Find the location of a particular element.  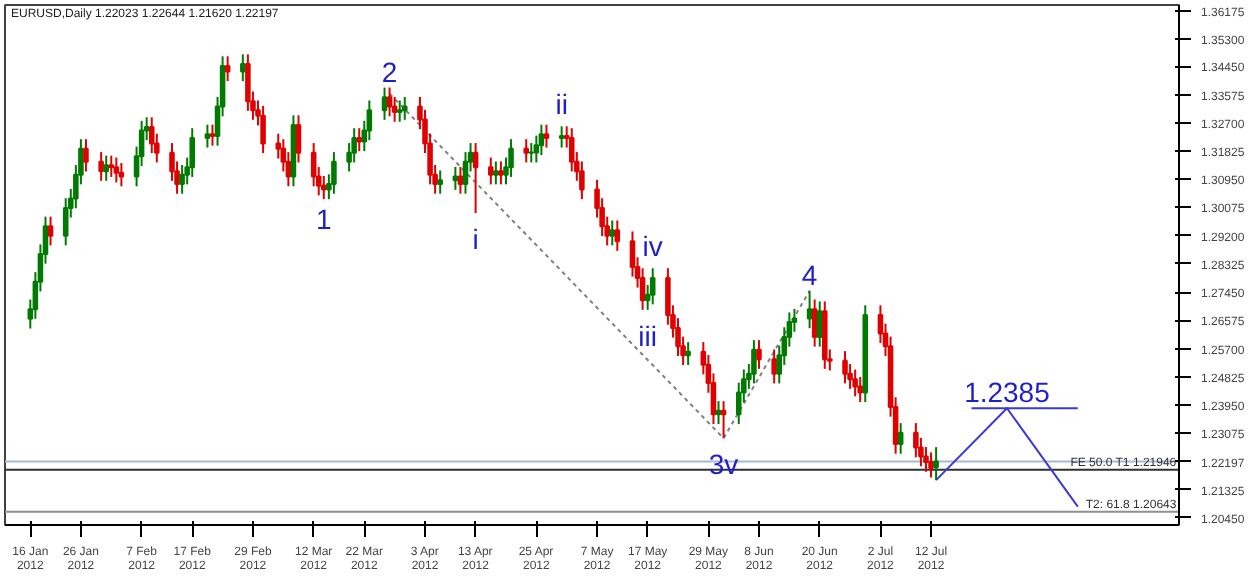

annotation: i is located at coordinates (475, 239).